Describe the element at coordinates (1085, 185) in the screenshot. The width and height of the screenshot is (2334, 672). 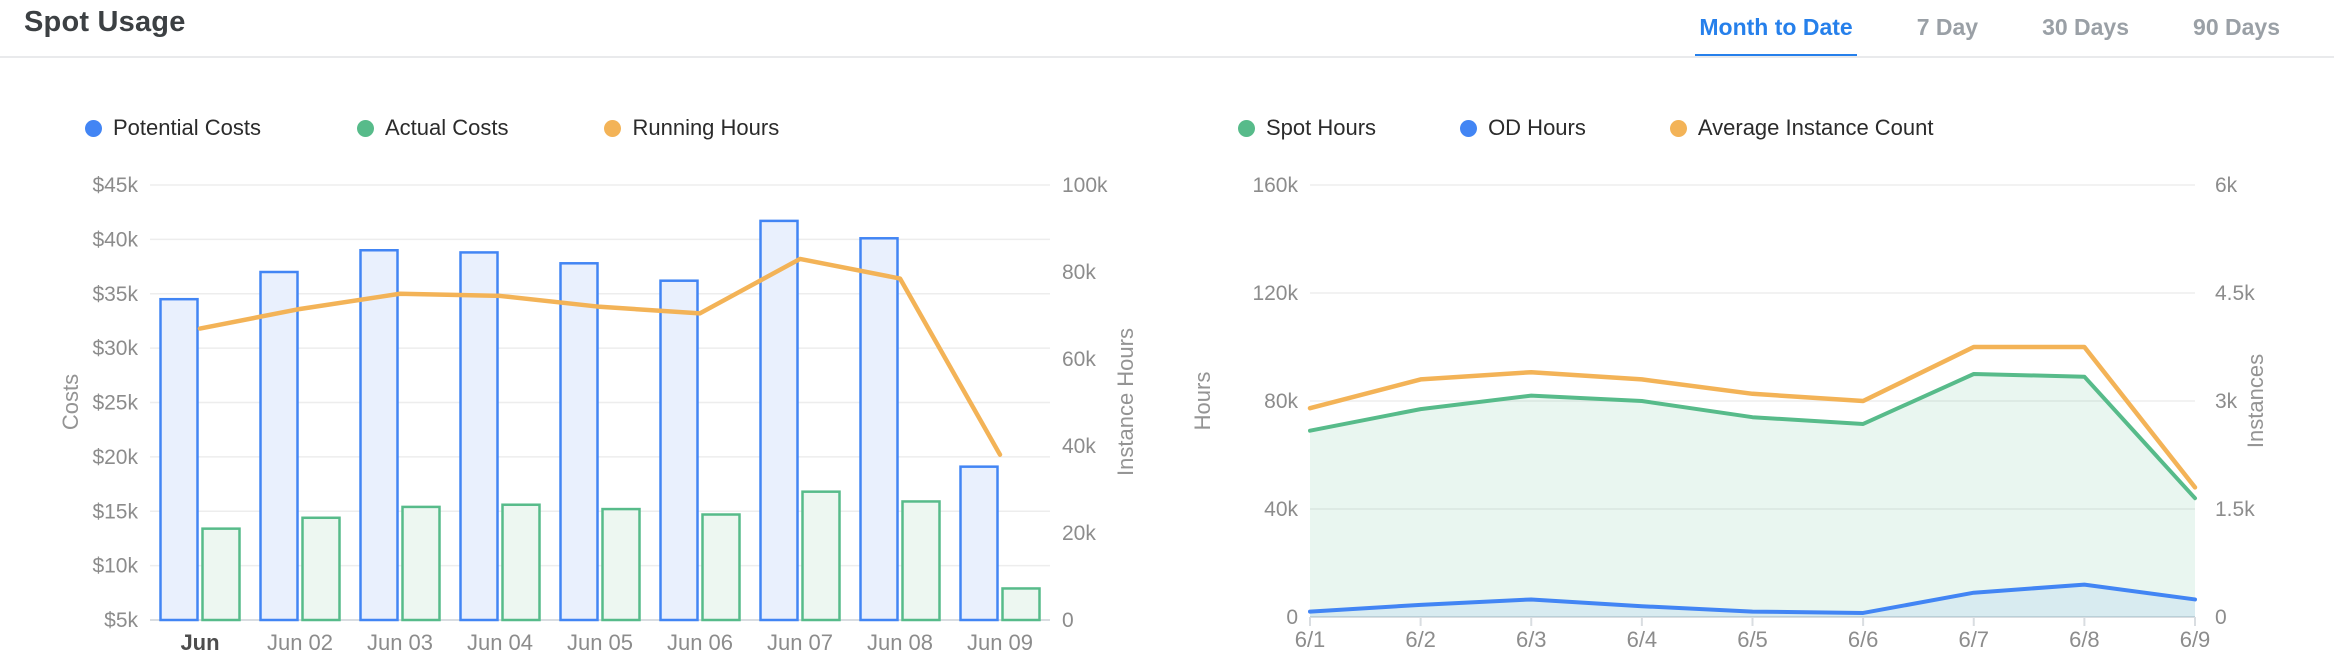
I see `y-axis-tick-right: 100k` at that location.